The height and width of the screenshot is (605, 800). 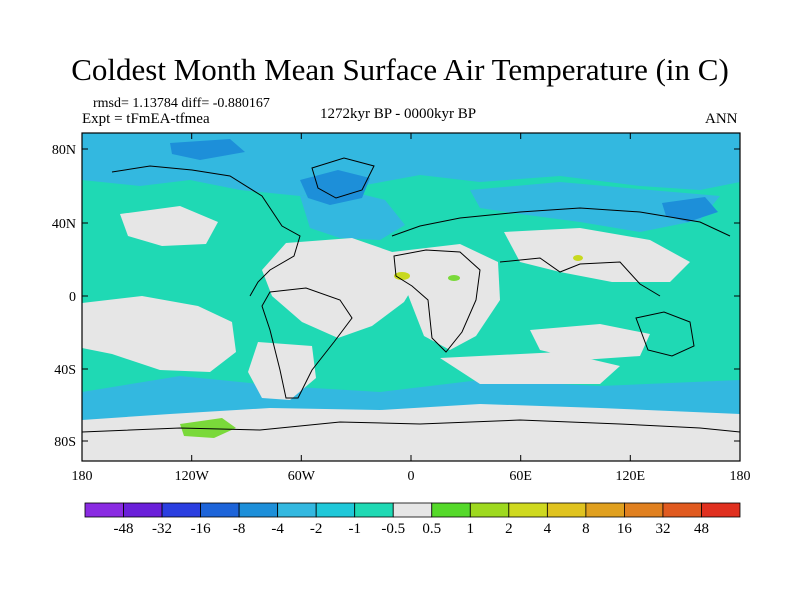 I want to click on neutral-africa, so click(x=446, y=297).